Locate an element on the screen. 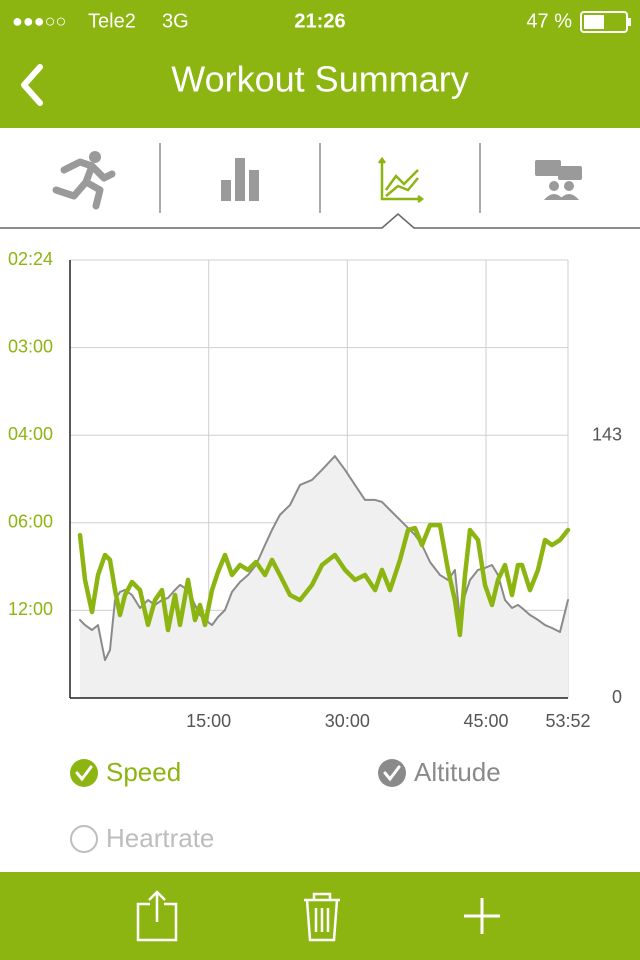 The height and width of the screenshot is (960, 640). y2-tick-label: 143 is located at coordinates (607, 435).